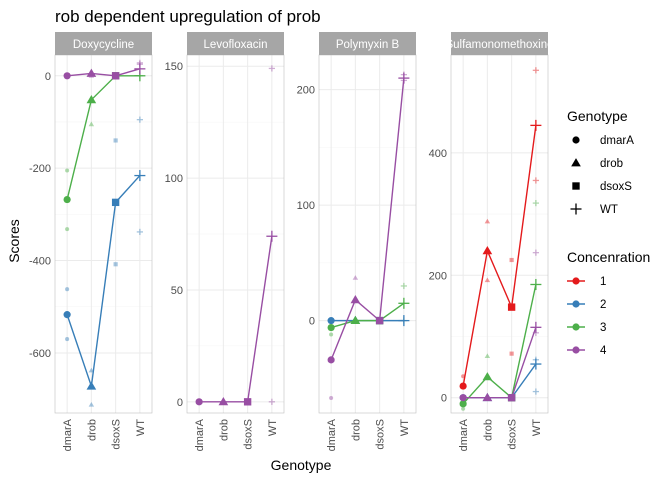  I want to click on legend: Genotype dmarA drob dsoxS WT Concenration 1 2 3 4, so click(608, 232).